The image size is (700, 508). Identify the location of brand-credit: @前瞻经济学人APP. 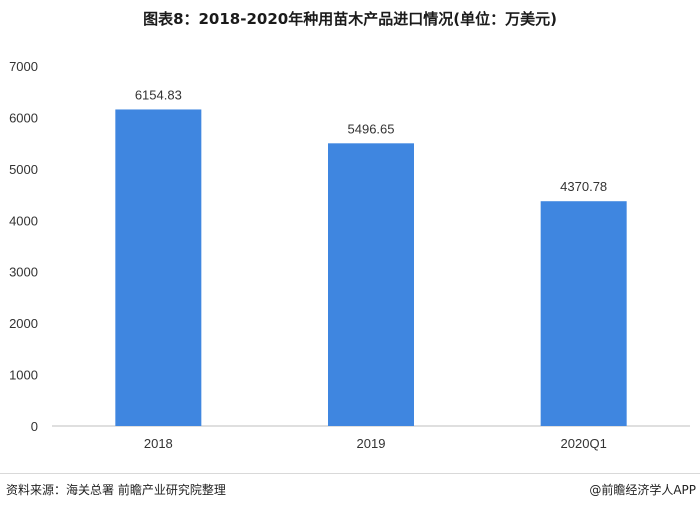
(642, 490).